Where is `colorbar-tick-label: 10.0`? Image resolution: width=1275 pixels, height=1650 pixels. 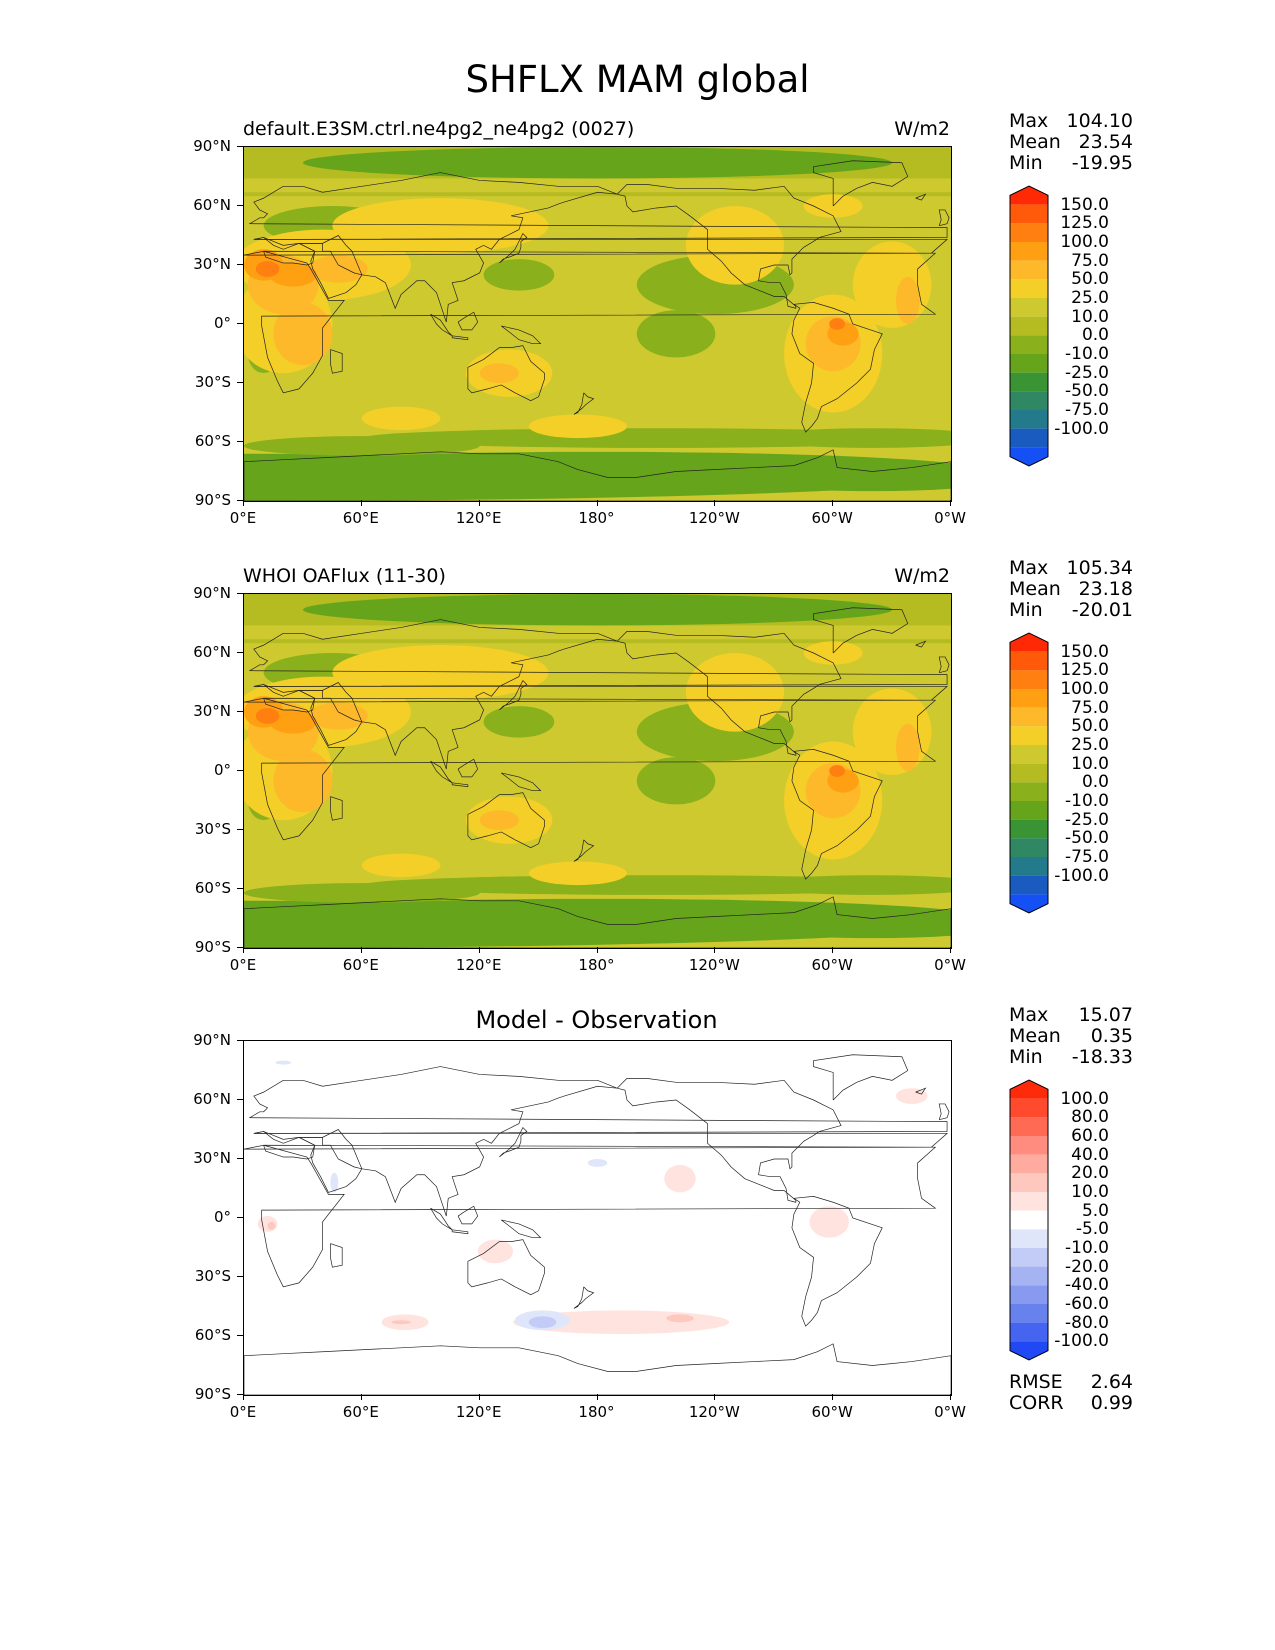
colorbar-tick-label: 10.0 is located at coordinates (1090, 316).